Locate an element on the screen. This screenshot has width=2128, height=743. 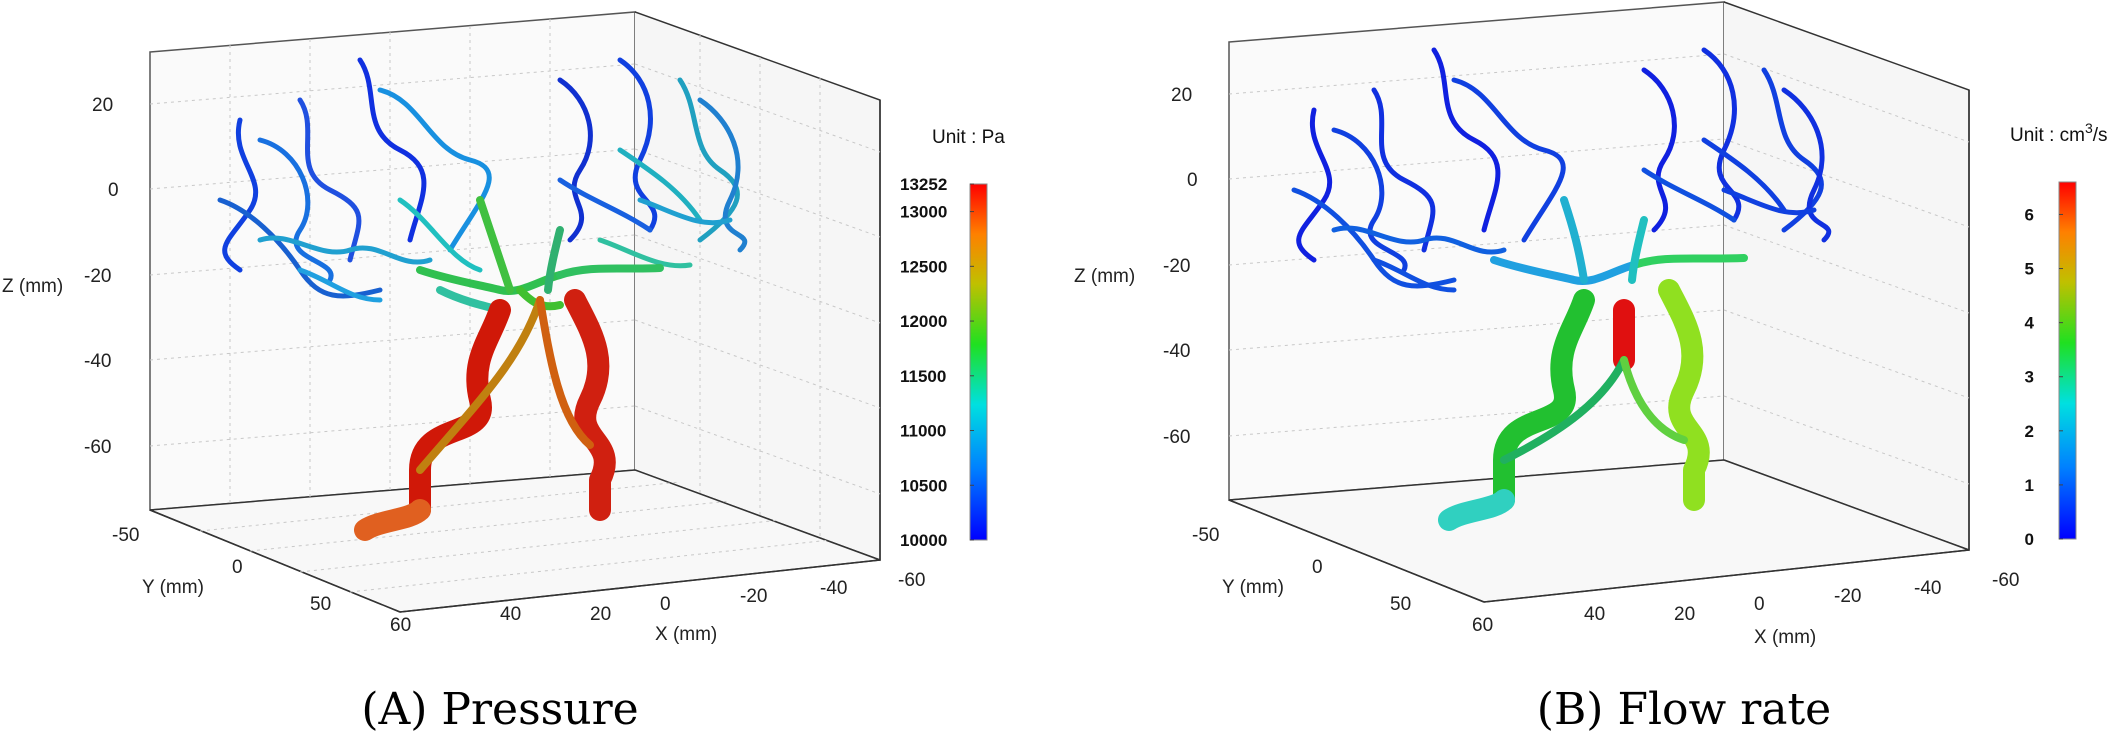
colorbar-tick-label: 10000 is located at coordinates (923, 540).